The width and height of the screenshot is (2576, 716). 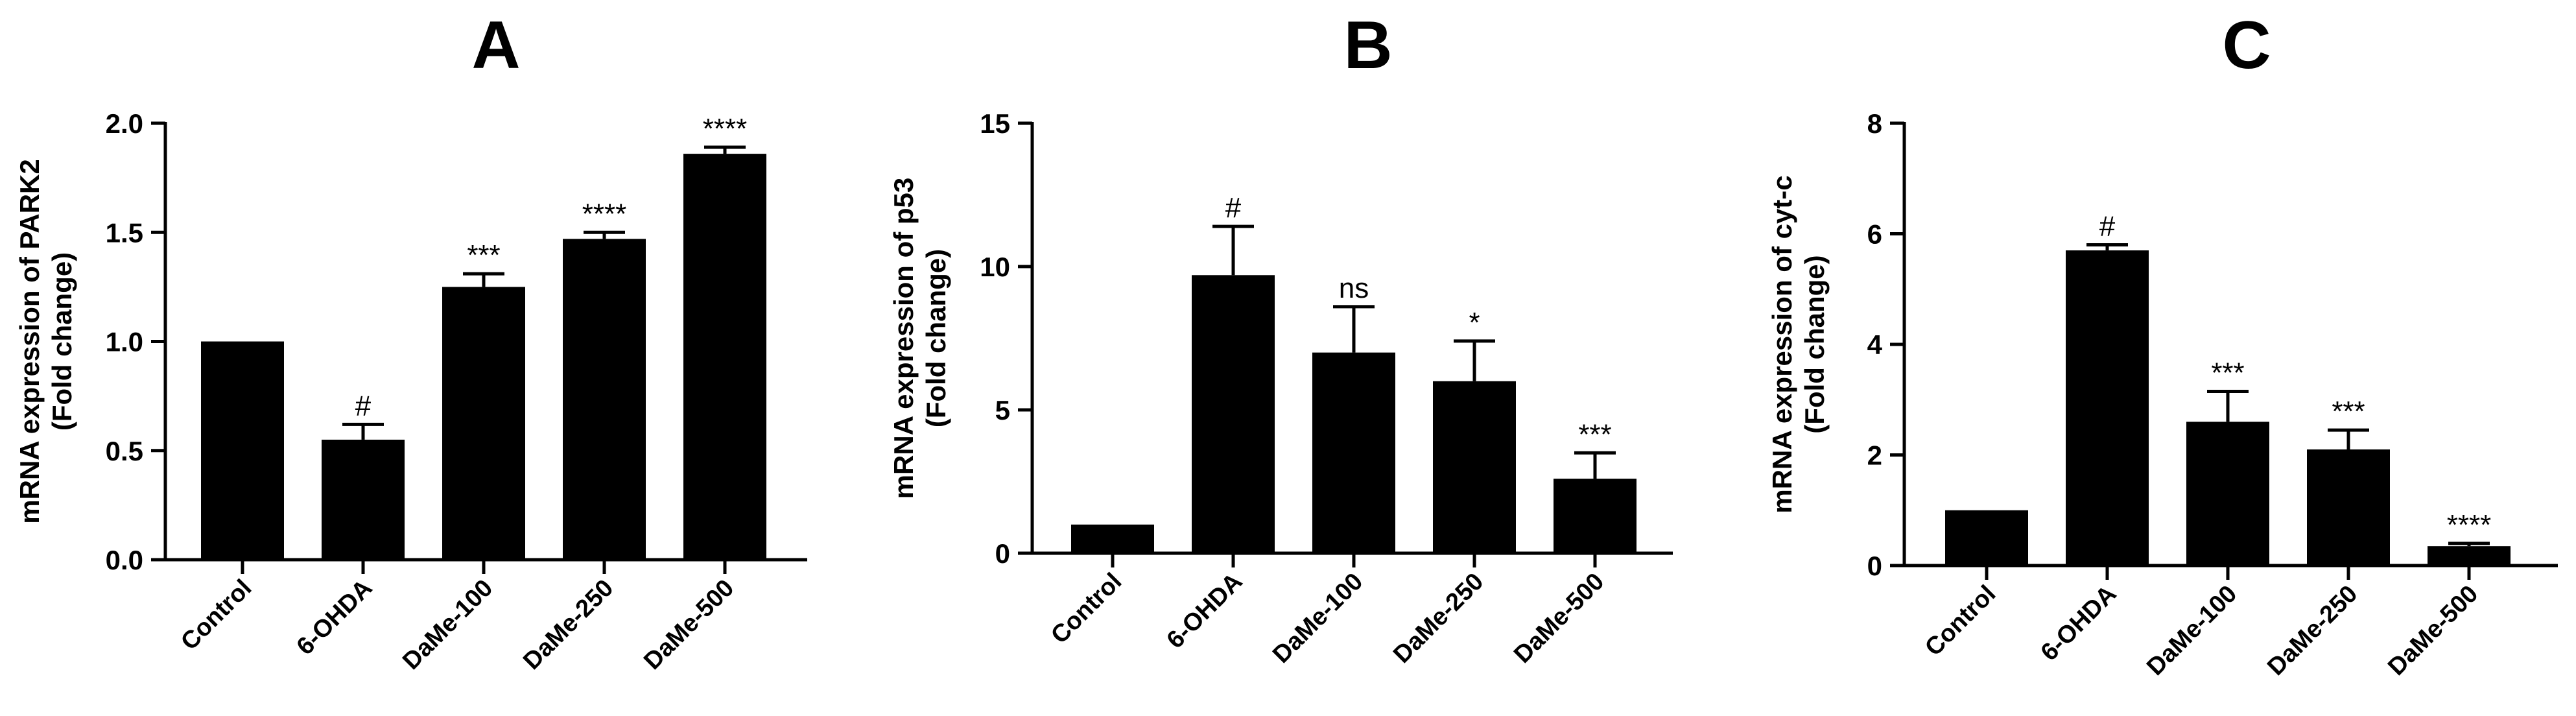 What do you see at coordinates (124, 232) in the screenshot?
I see `y-tick-label: 1.5` at bounding box center [124, 232].